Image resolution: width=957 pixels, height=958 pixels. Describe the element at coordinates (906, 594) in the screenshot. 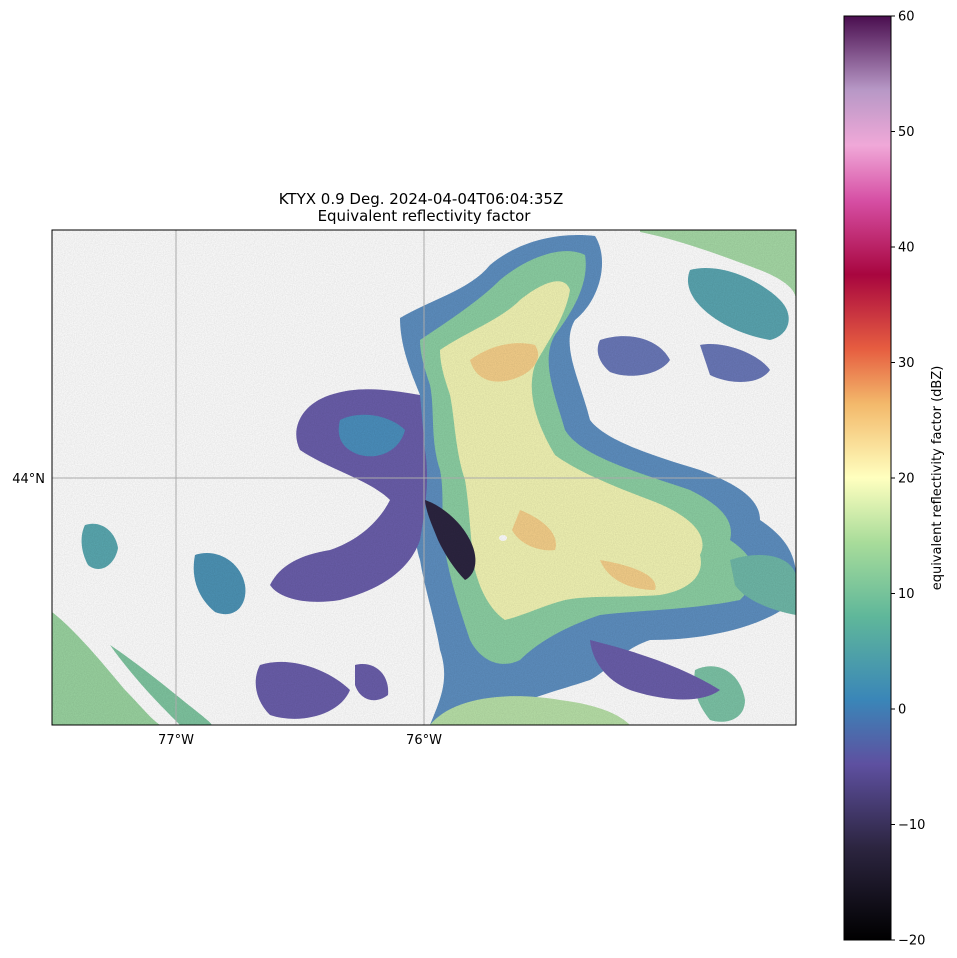

I see `colorbar-tick-label: 10` at that location.